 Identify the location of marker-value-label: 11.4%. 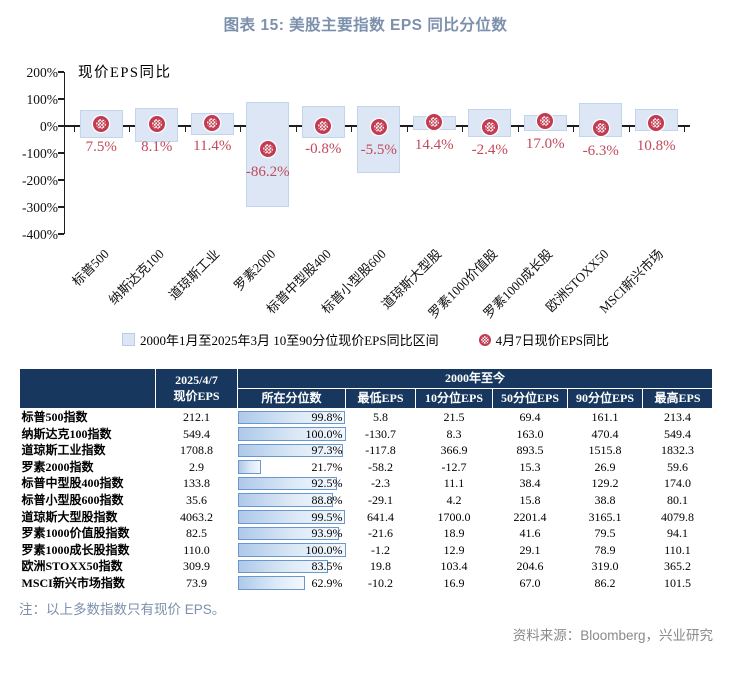
(212, 145).